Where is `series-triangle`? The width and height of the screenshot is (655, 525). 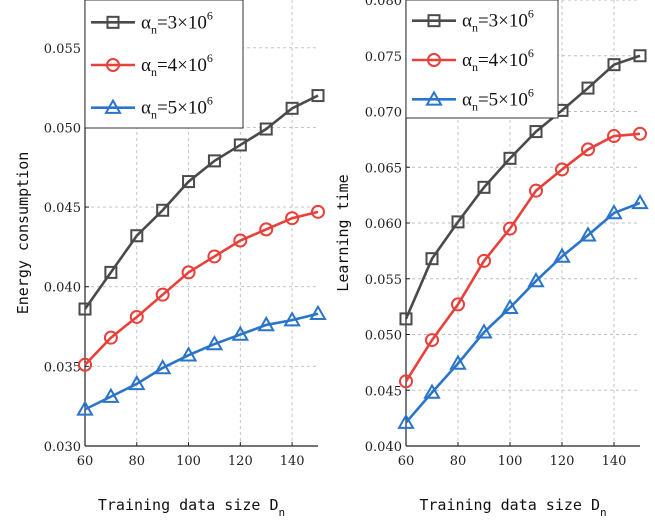 series-triangle is located at coordinates (201, 360).